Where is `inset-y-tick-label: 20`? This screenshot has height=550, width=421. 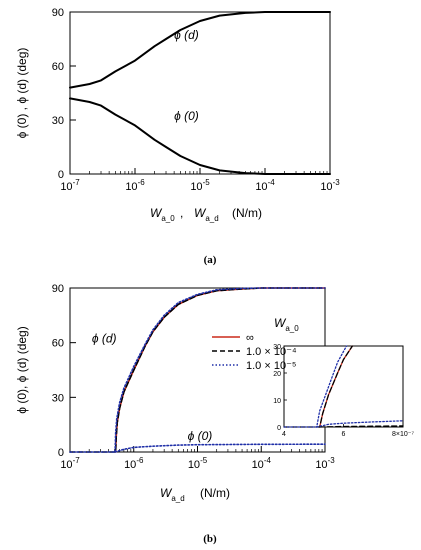
inset-y-tick-label: 20 is located at coordinates (277, 374).